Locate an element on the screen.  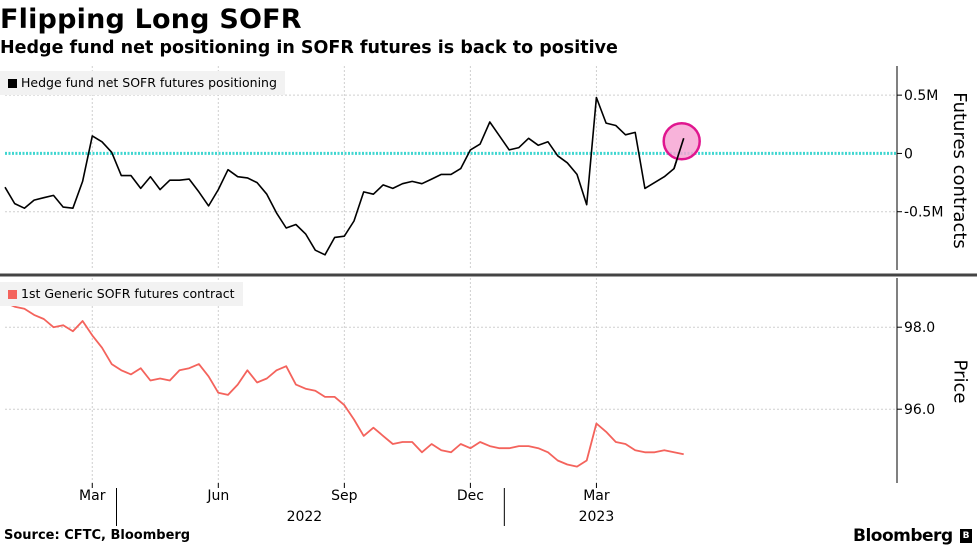
x-tick-label: Jun is located at coordinates (217, 496).